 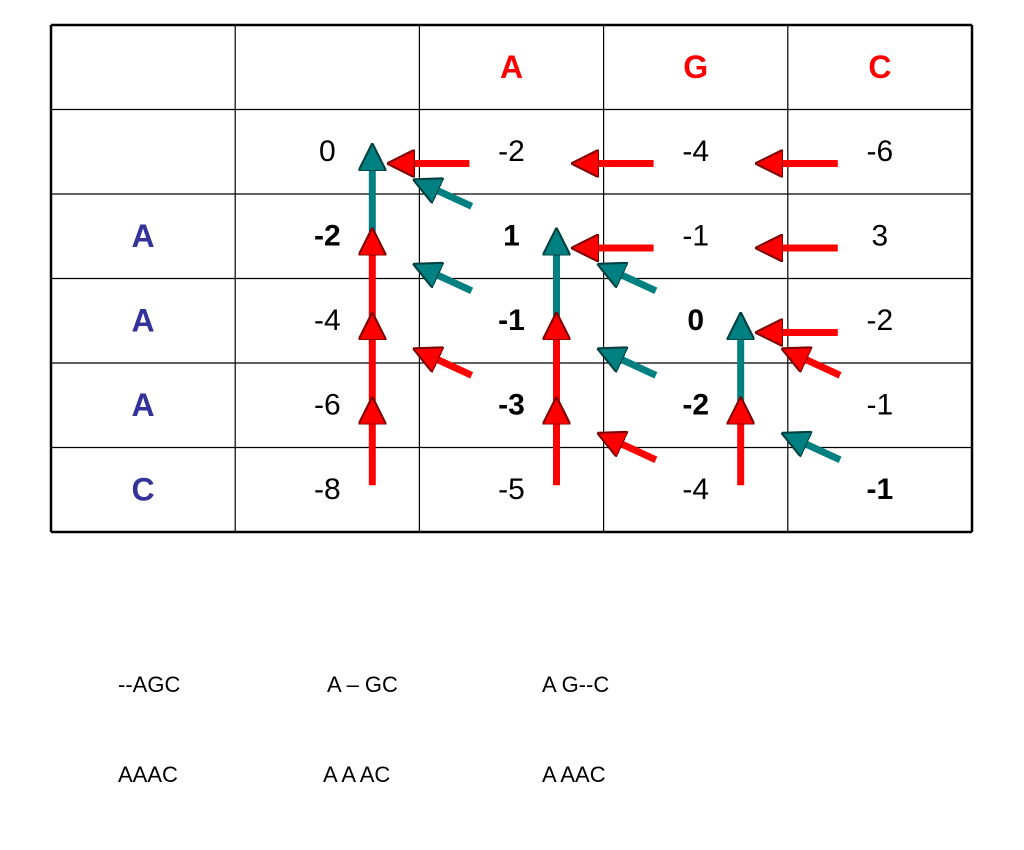 What do you see at coordinates (511, 405) in the screenshot?
I see `score-cell: -3` at bounding box center [511, 405].